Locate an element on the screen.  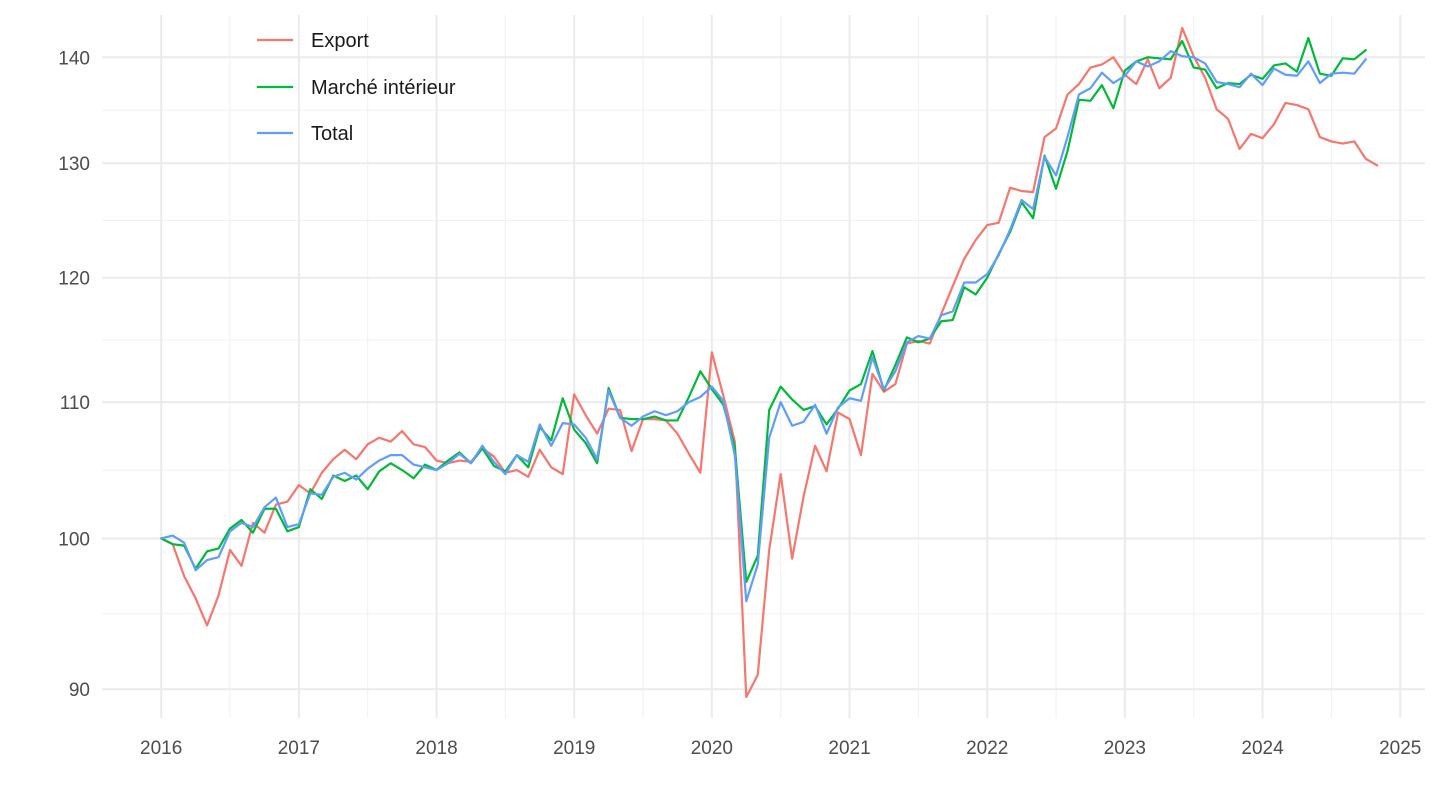
legend-label-total: Total is located at coordinates (332, 134).